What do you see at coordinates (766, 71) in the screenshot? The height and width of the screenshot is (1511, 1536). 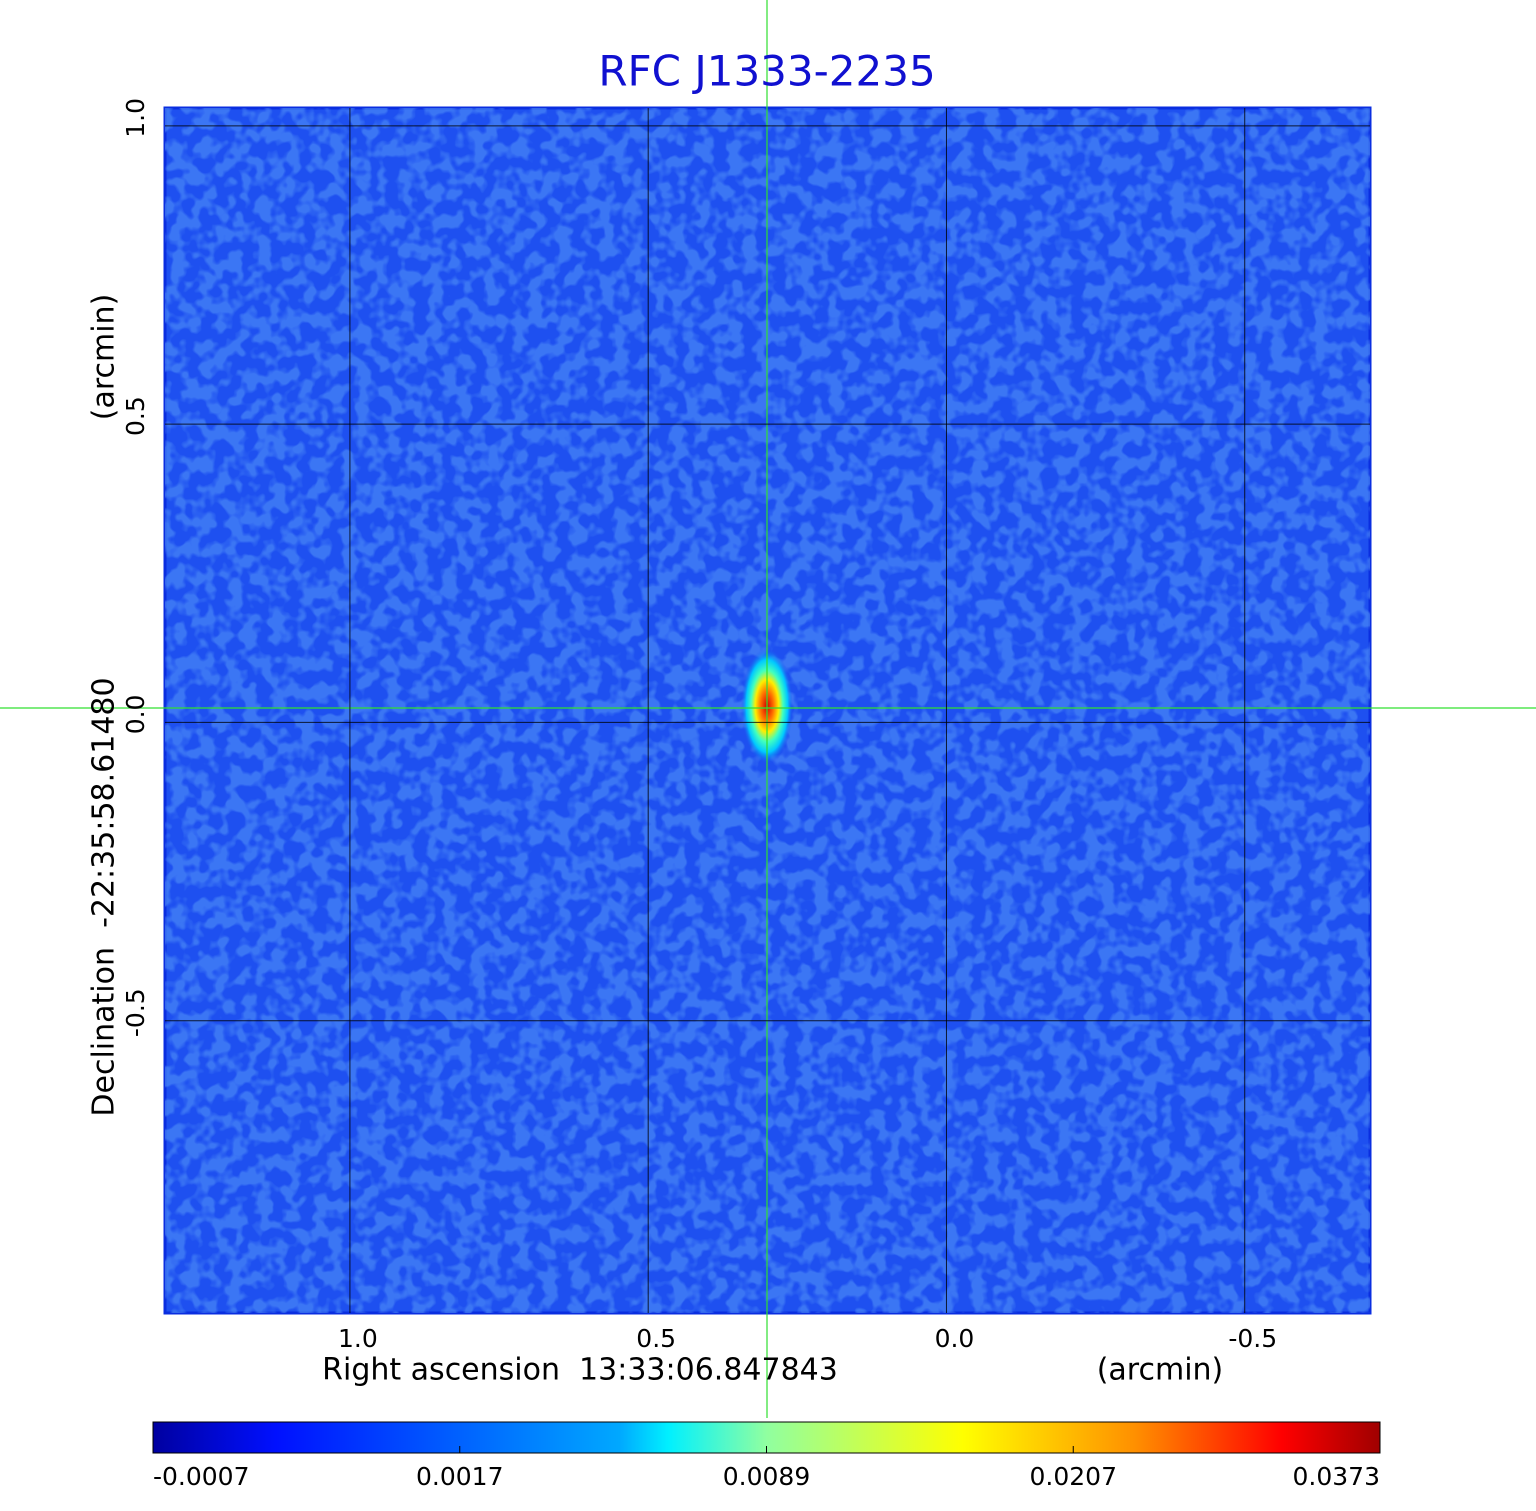 I see `chart-title: RFC J1333-2235` at bounding box center [766, 71].